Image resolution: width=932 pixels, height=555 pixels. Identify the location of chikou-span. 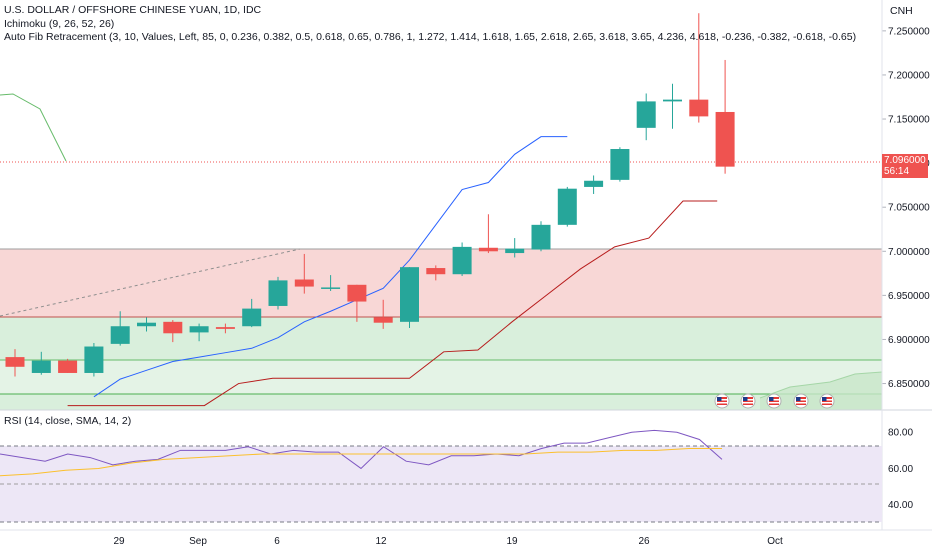
(33, 127).